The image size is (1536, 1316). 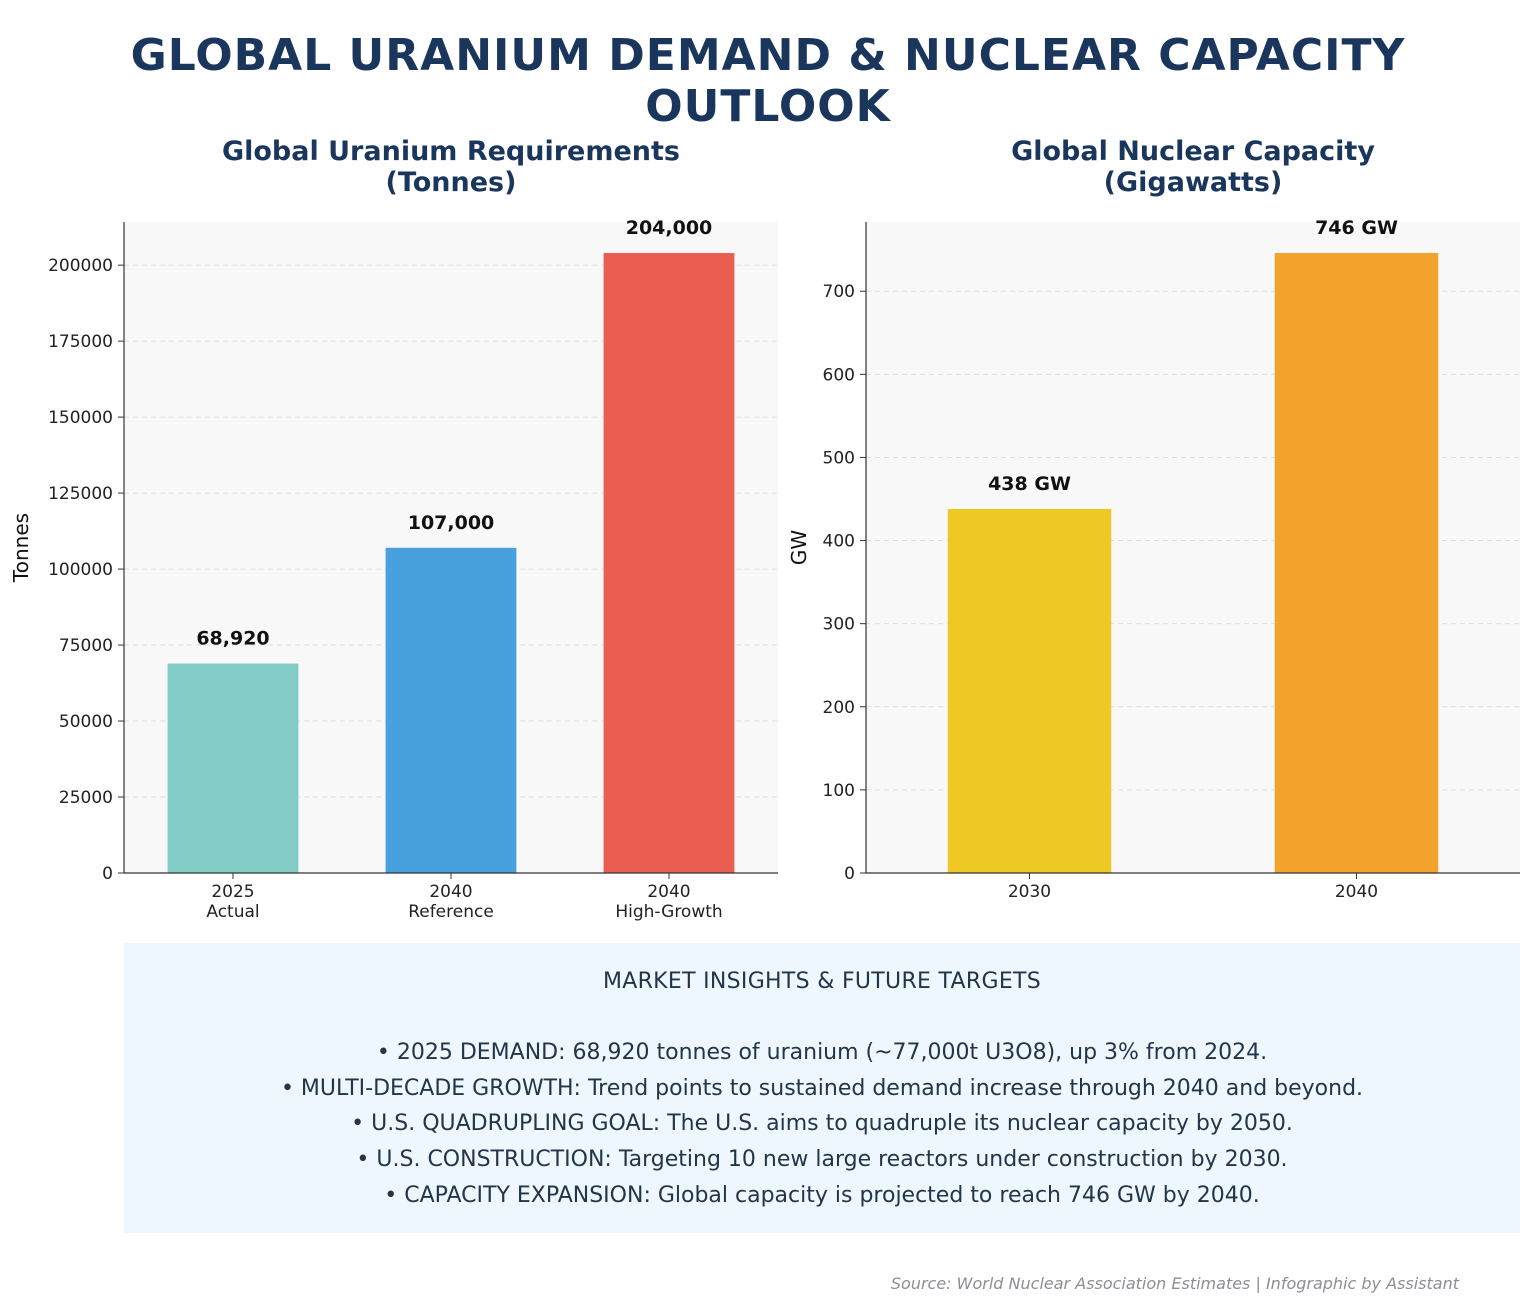 What do you see at coordinates (80, 418) in the screenshot?
I see `uranium-y-tick-label: 150000` at bounding box center [80, 418].